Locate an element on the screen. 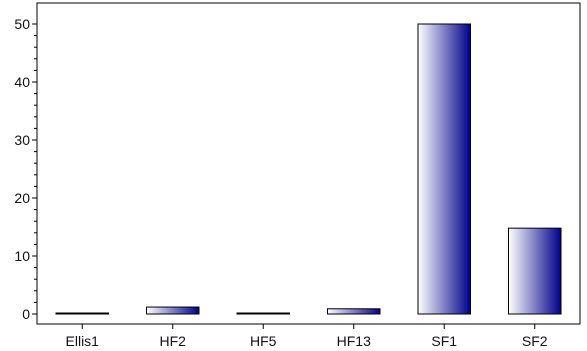  x-tick-label: SF2 is located at coordinates (535, 341).